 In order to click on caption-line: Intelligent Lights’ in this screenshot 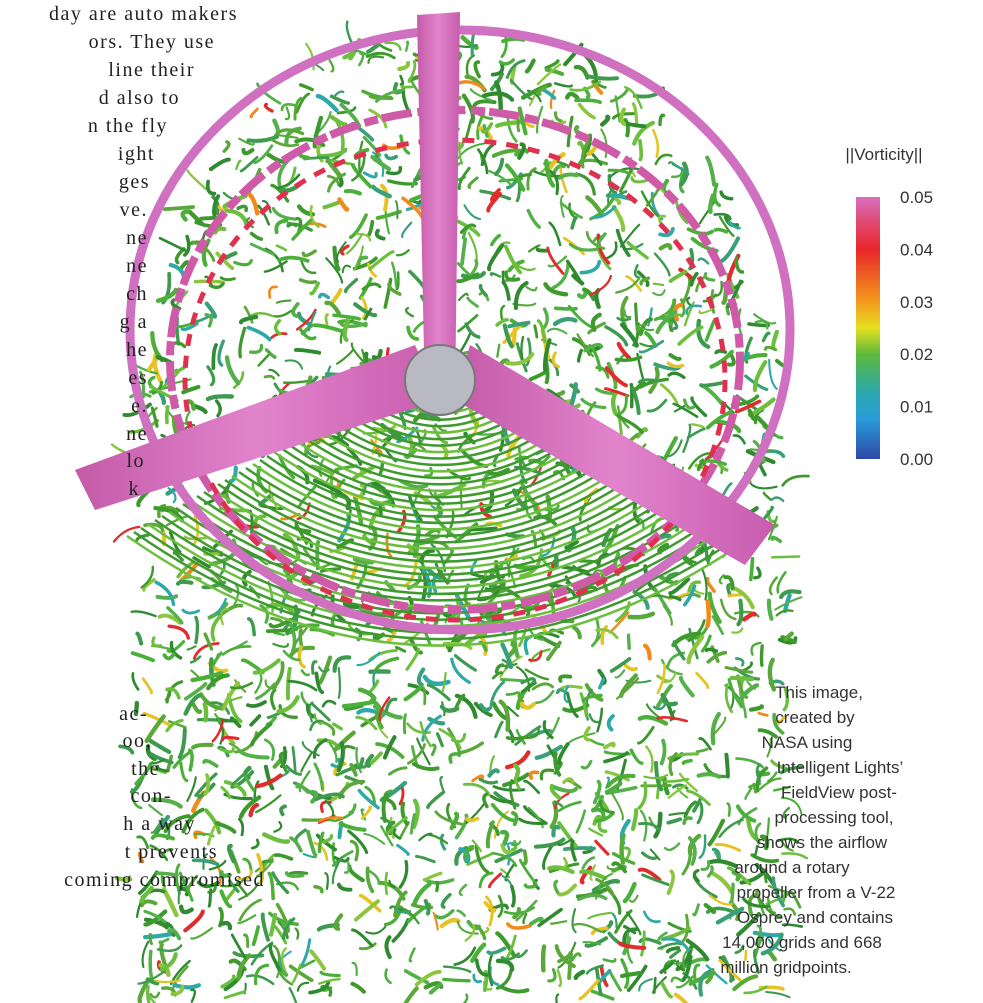, I will do `click(840, 767)`.